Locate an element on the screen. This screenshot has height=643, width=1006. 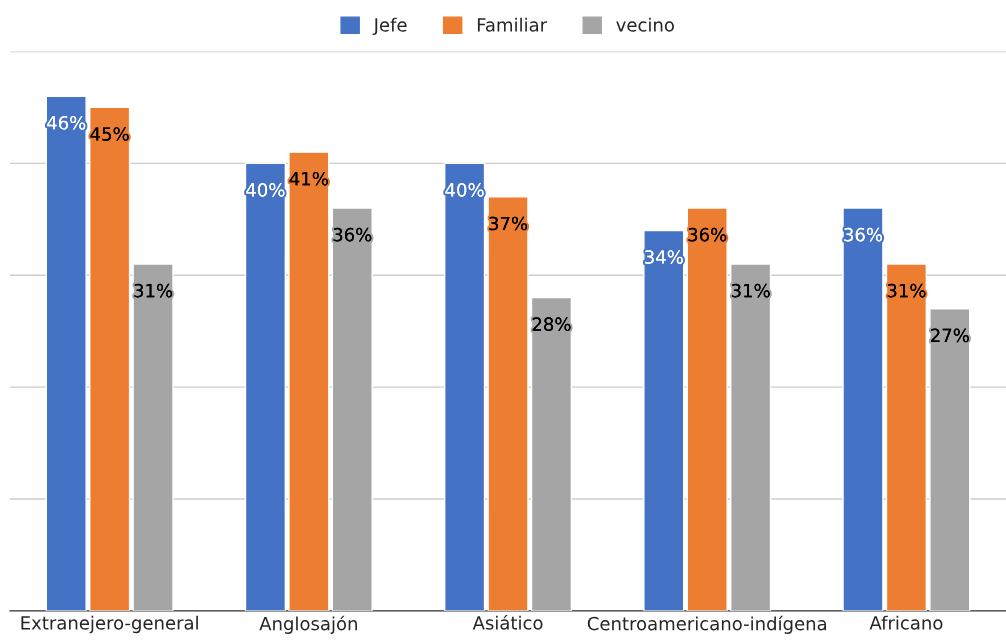
legend-label: Jefe is located at coordinates (389, 26).